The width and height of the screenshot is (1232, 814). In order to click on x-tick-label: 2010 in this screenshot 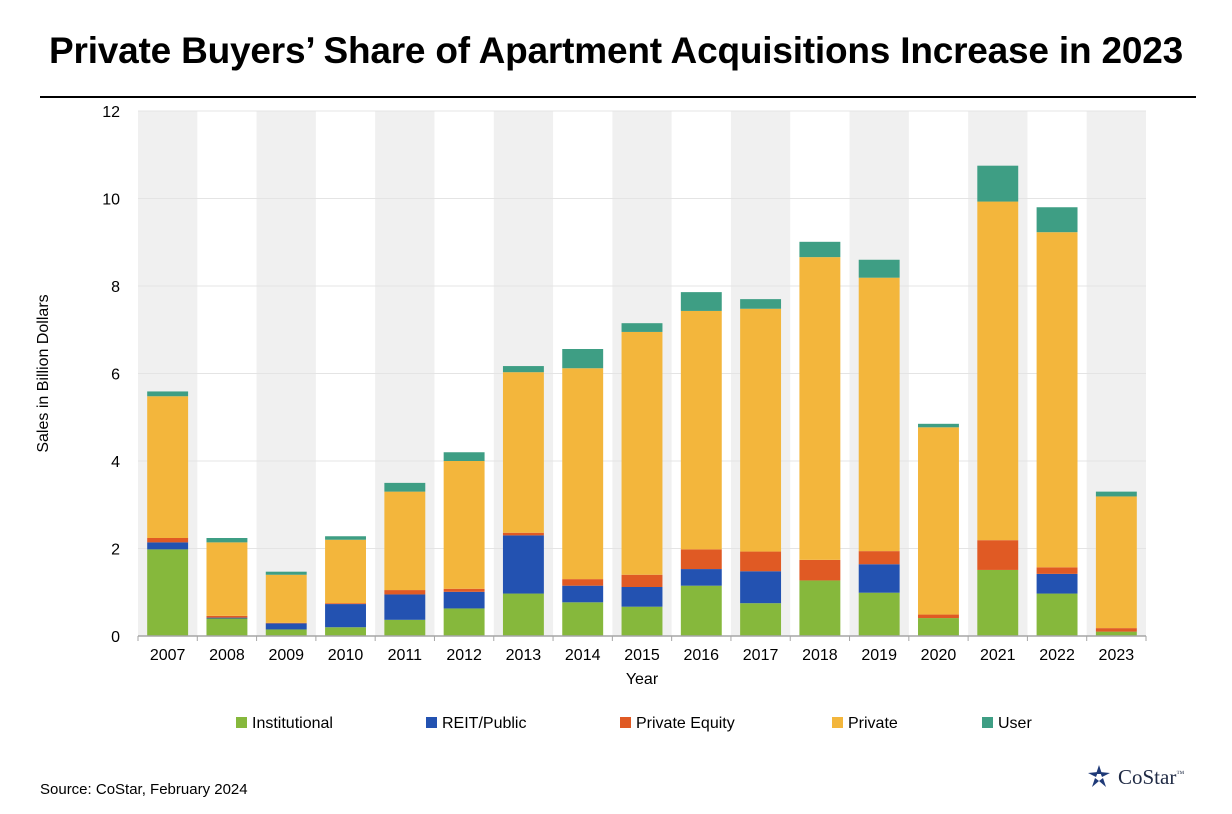, I will do `click(346, 655)`.